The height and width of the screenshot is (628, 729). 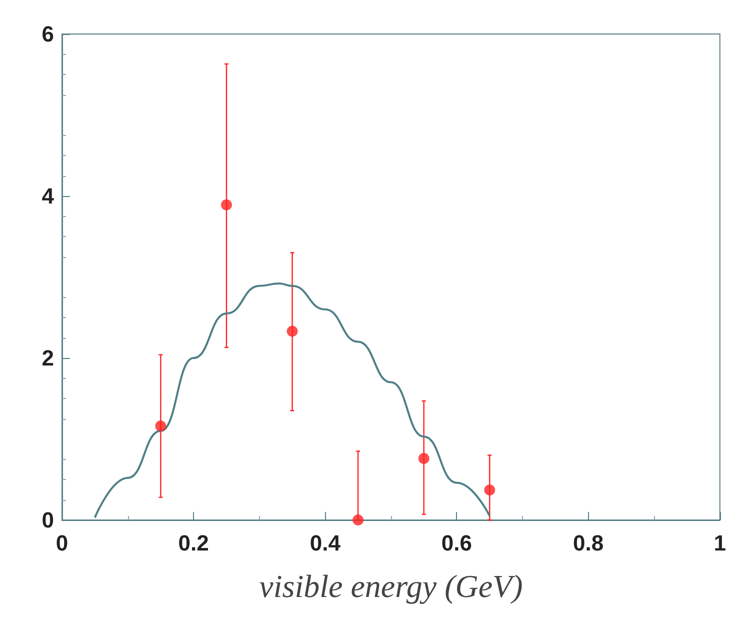 What do you see at coordinates (48, 34) in the screenshot?
I see `y-tick-label: 6` at bounding box center [48, 34].